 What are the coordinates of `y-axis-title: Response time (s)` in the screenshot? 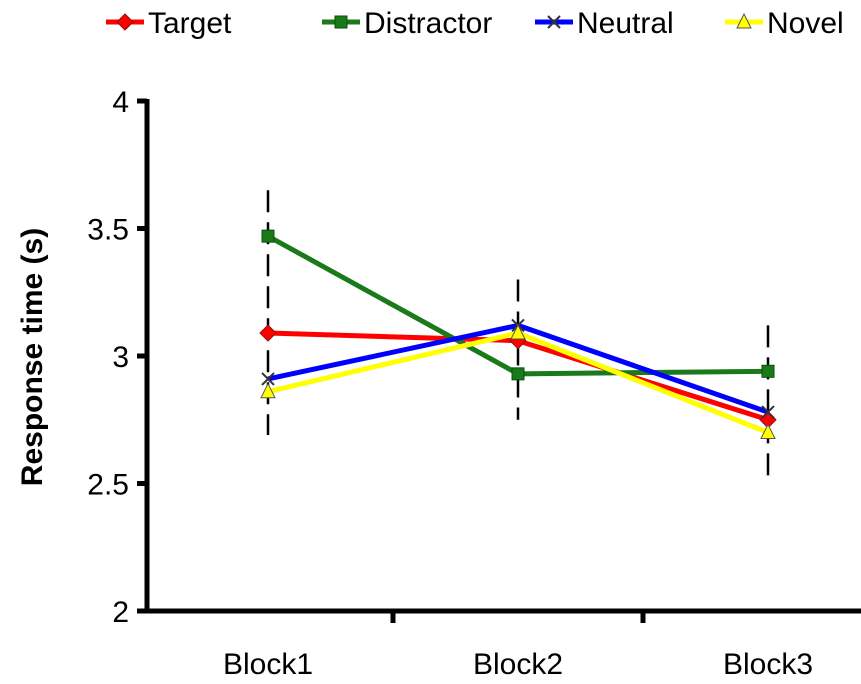 It's located at (32, 357).